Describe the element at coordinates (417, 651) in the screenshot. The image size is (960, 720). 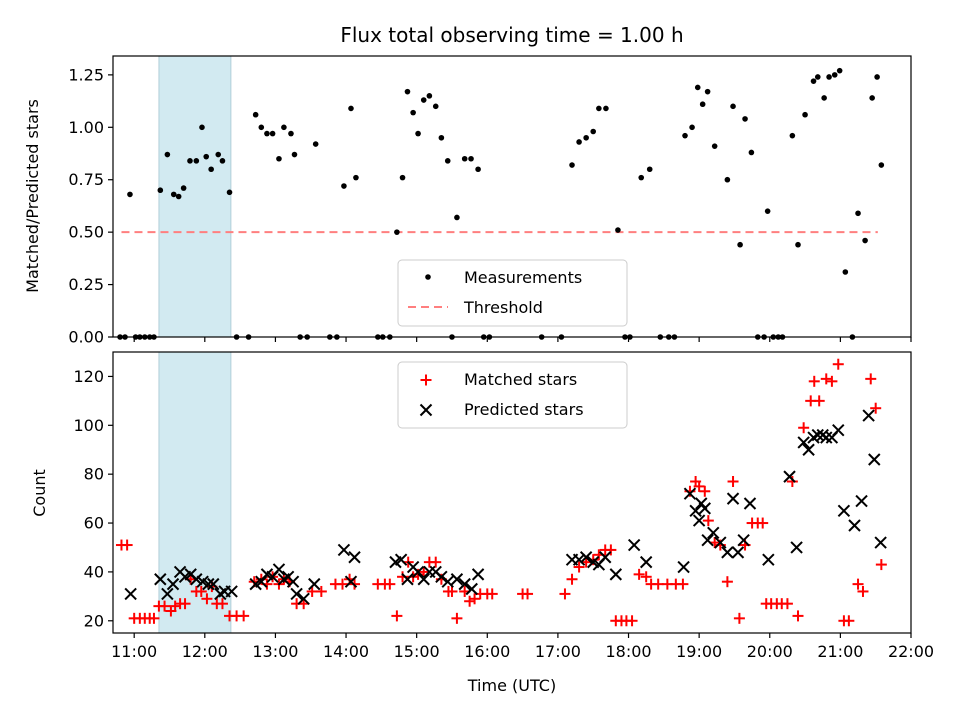
I see `x-tick-label: 15:00` at that location.